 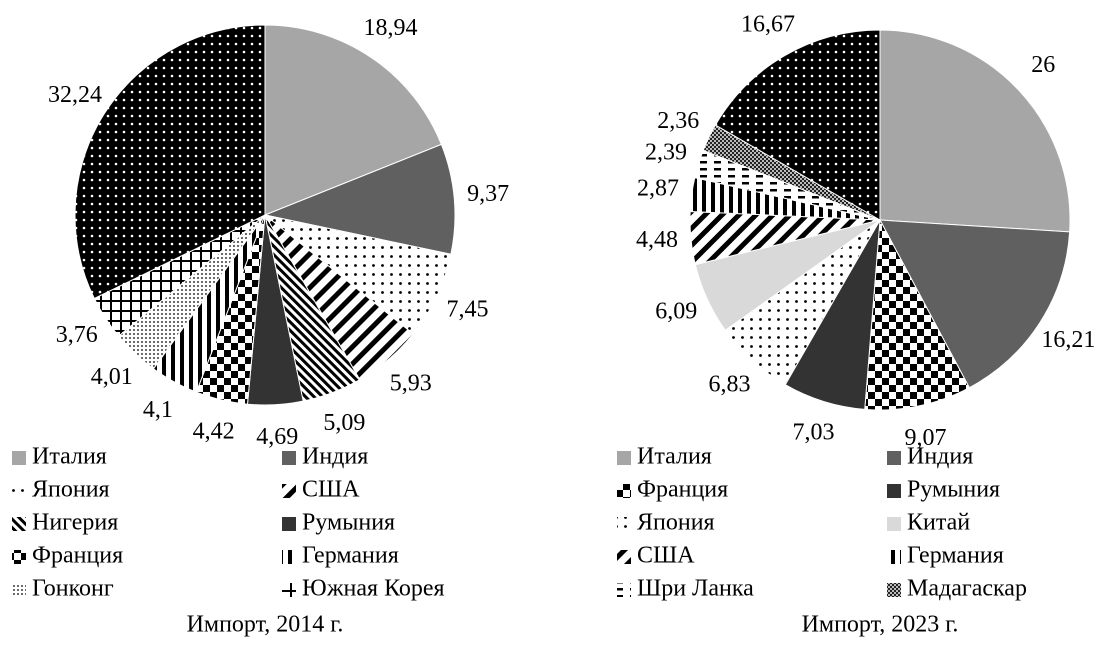 What do you see at coordinates (373, 589) in the screenshot?
I see `legend-label: Южная Корея` at bounding box center [373, 589].